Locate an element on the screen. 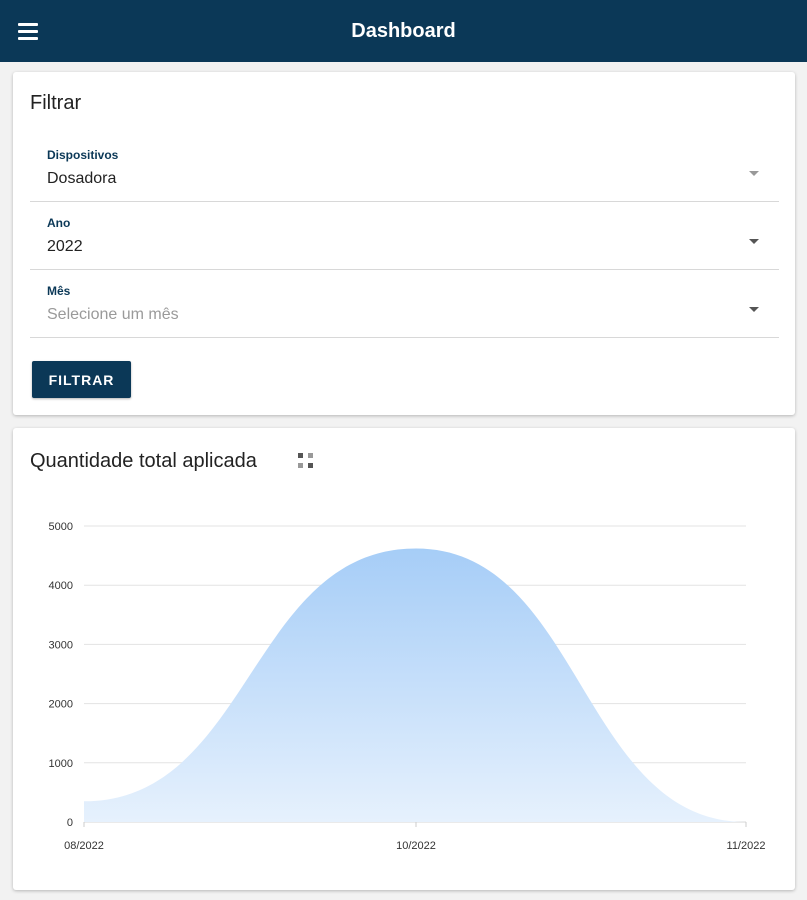  hamburger-menu-icon is located at coordinates (31, 31).